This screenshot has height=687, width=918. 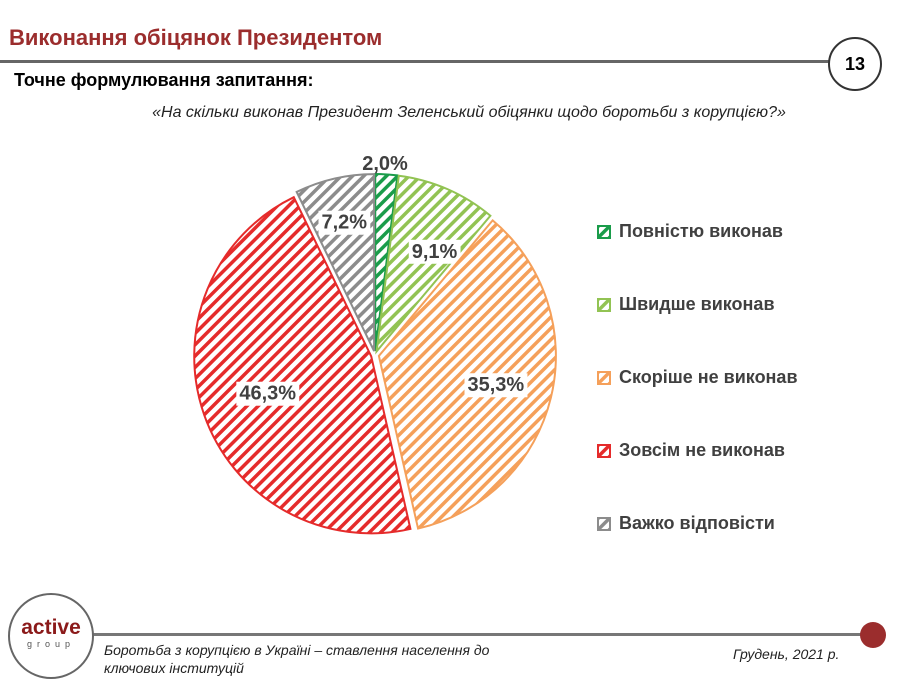 What do you see at coordinates (485, 634) in the screenshot?
I see `footer-divider` at bounding box center [485, 634].